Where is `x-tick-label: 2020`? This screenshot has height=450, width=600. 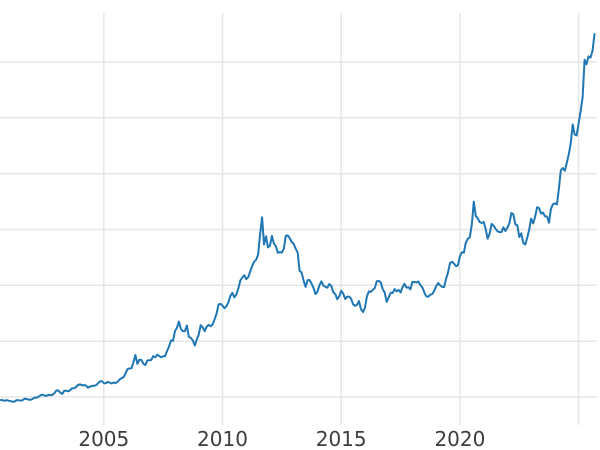
x-tick-label: 2020 is located at coordinates (459, 438).